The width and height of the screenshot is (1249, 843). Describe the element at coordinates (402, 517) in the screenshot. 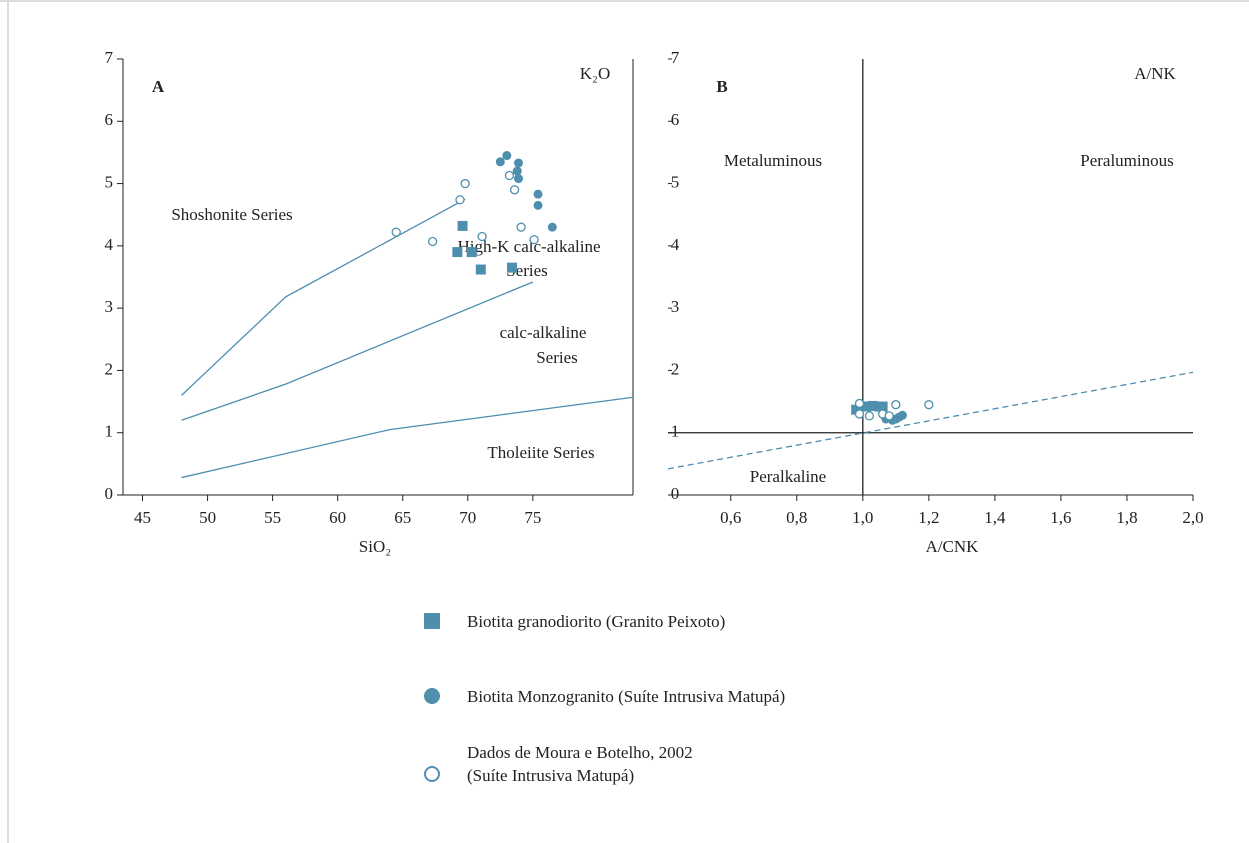

I see `x-tick-label: 65` at that location.